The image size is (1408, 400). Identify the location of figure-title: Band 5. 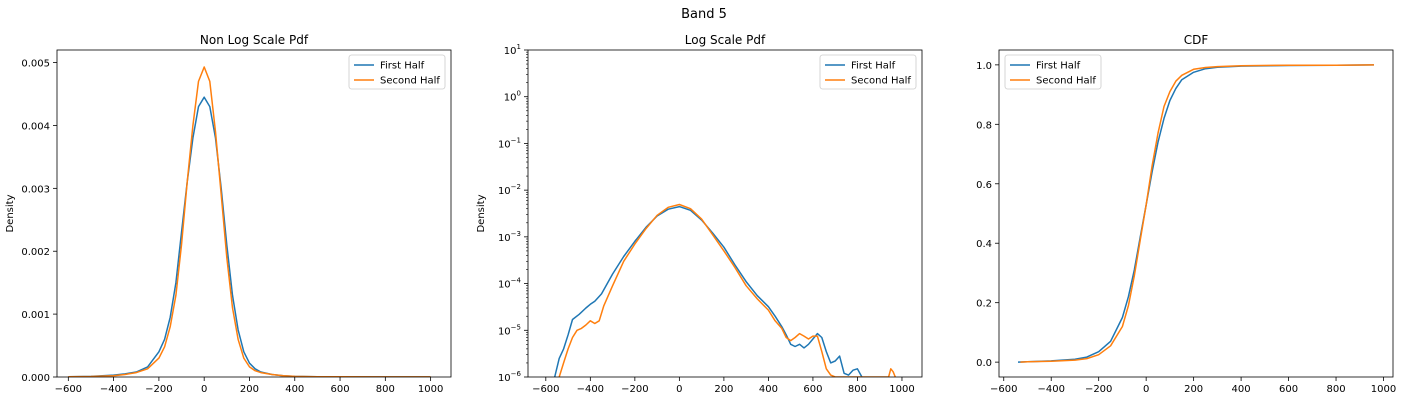
(704, 14).